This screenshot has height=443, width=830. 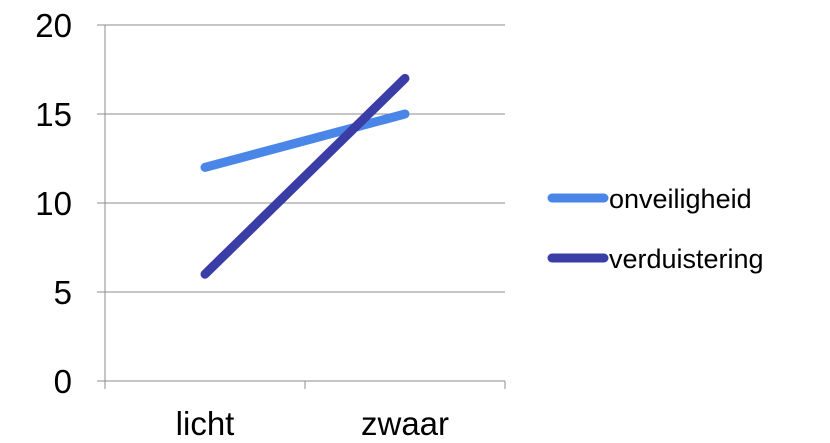 I want to click on y-tick-label: 0, so click(x=63, y=381).